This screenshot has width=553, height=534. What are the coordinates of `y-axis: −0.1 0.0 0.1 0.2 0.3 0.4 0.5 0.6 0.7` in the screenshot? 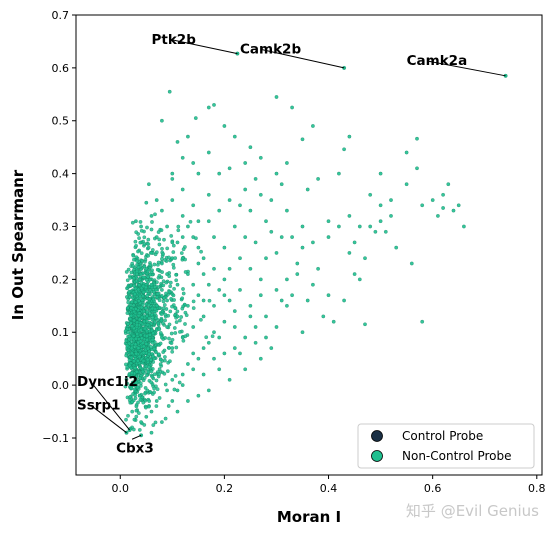 It's located at (59, 227).